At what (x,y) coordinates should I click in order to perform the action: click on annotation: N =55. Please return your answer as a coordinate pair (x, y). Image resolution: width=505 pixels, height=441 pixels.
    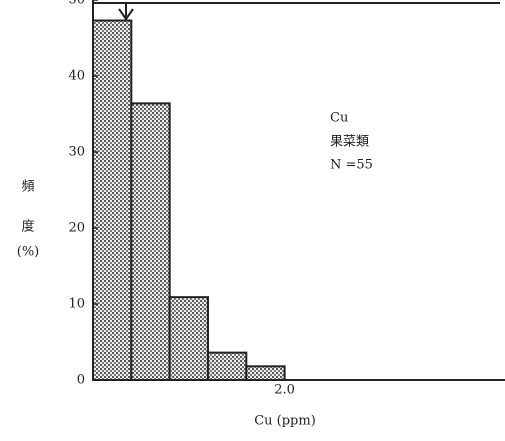
    Looking at the image, I should click on (351, 165).